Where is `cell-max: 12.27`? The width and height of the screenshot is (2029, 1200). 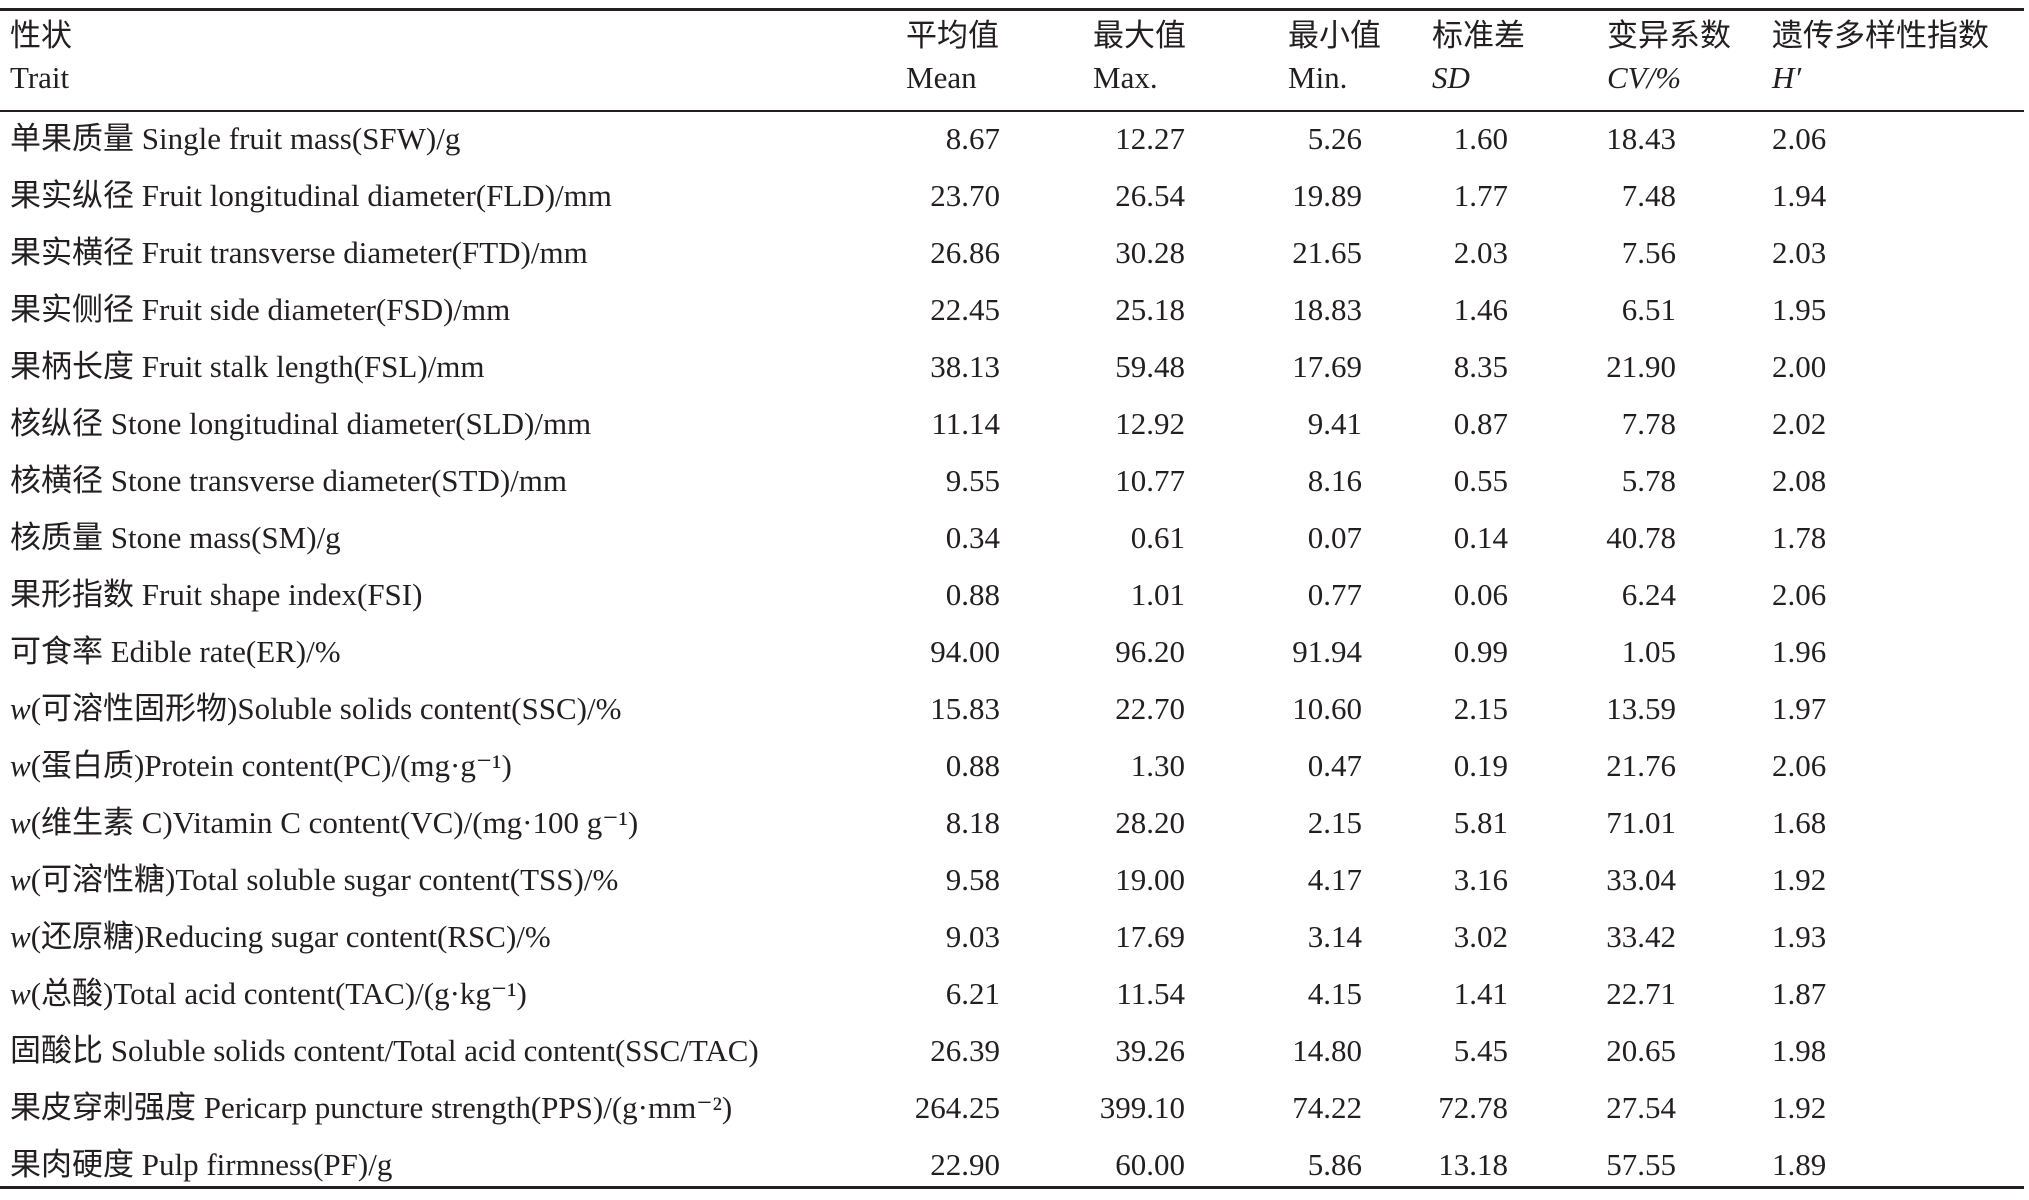
cell-max: 12.27 is located at coordinates (1150, 138).